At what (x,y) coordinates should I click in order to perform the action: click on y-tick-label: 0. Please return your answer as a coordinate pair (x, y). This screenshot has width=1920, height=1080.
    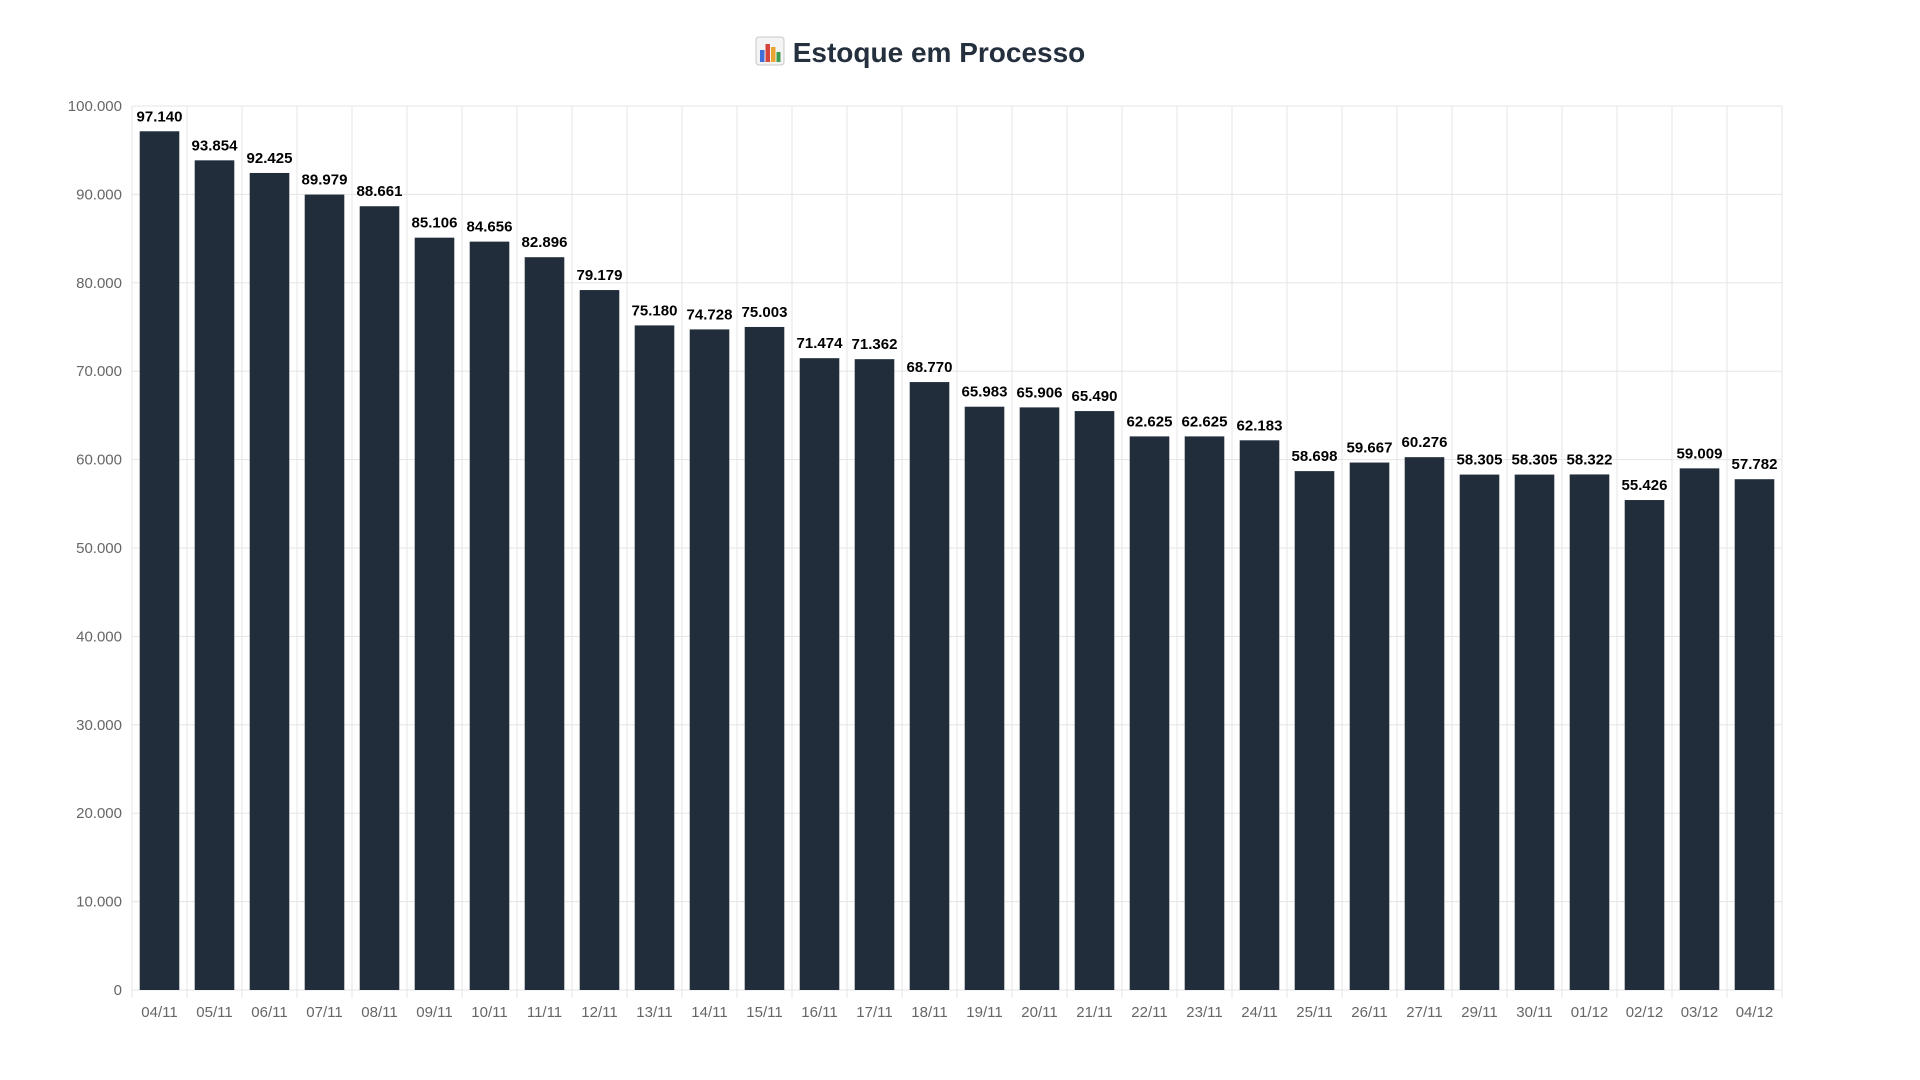
    Looking at the image, I should click on (118, 990).